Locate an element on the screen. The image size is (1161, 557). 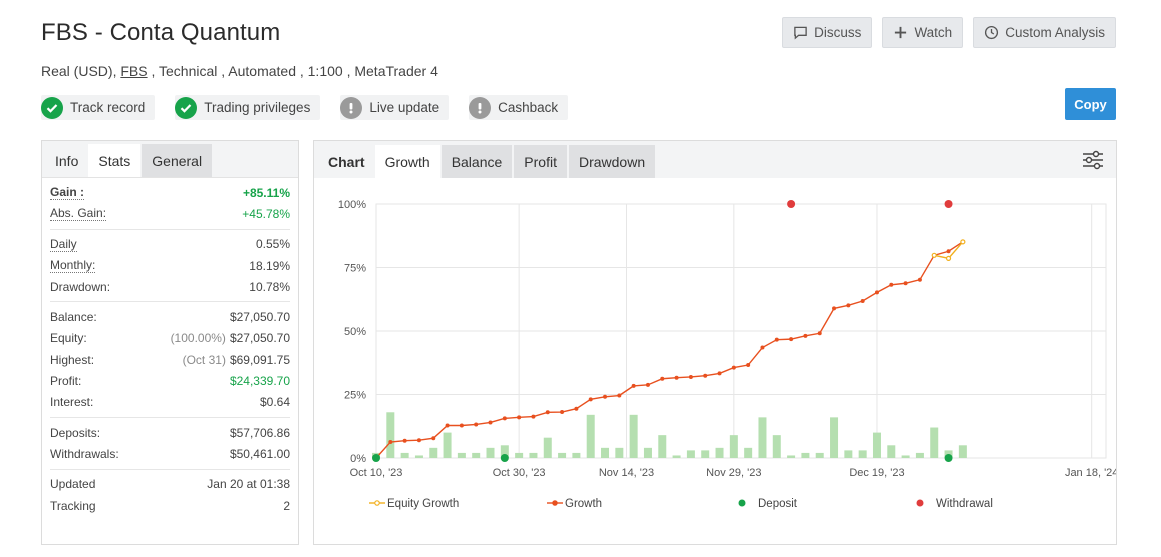
y-tick-label: 75% is located at coordinates (355, 269).